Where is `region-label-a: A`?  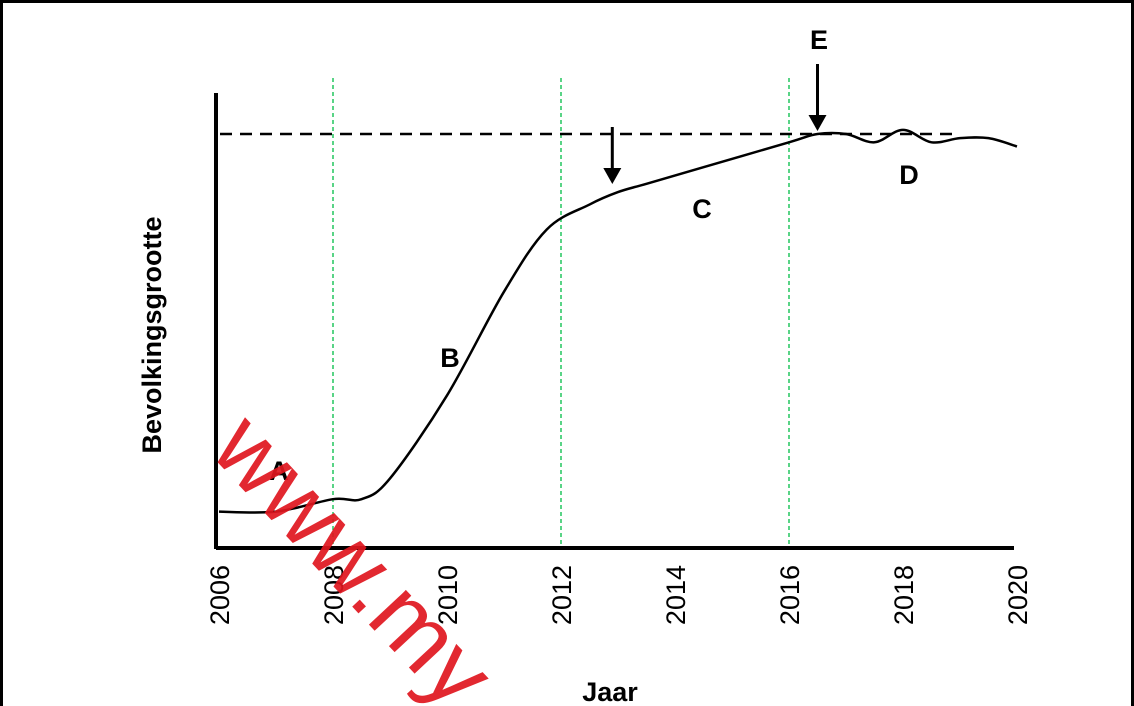
region-label-a: A is located at coordinates (279, 471).